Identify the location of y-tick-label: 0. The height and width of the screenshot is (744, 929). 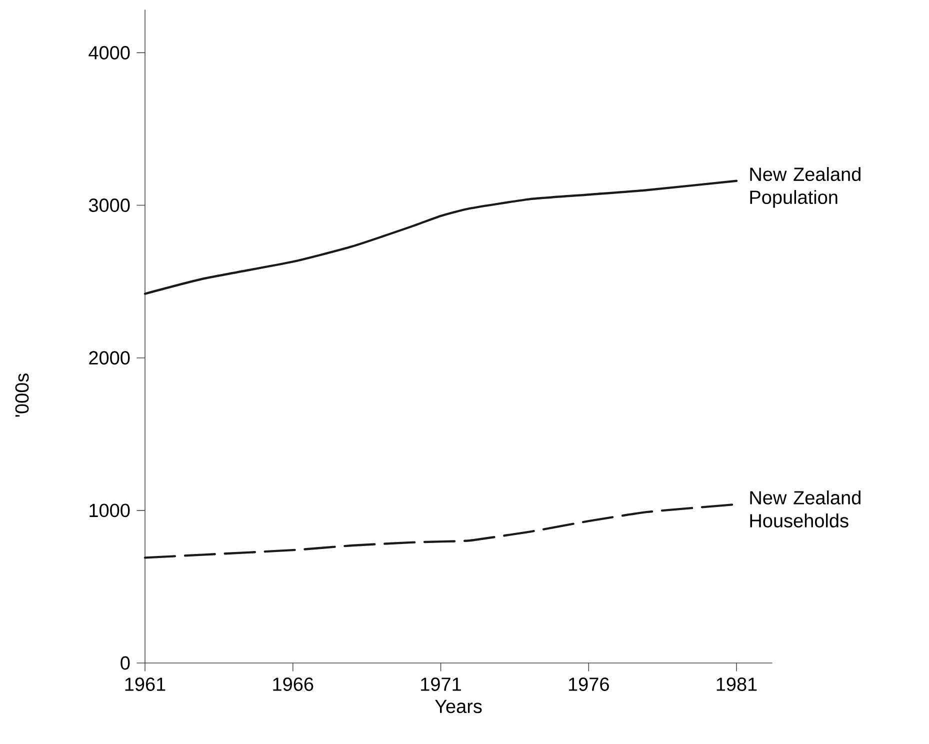
(125, 663).